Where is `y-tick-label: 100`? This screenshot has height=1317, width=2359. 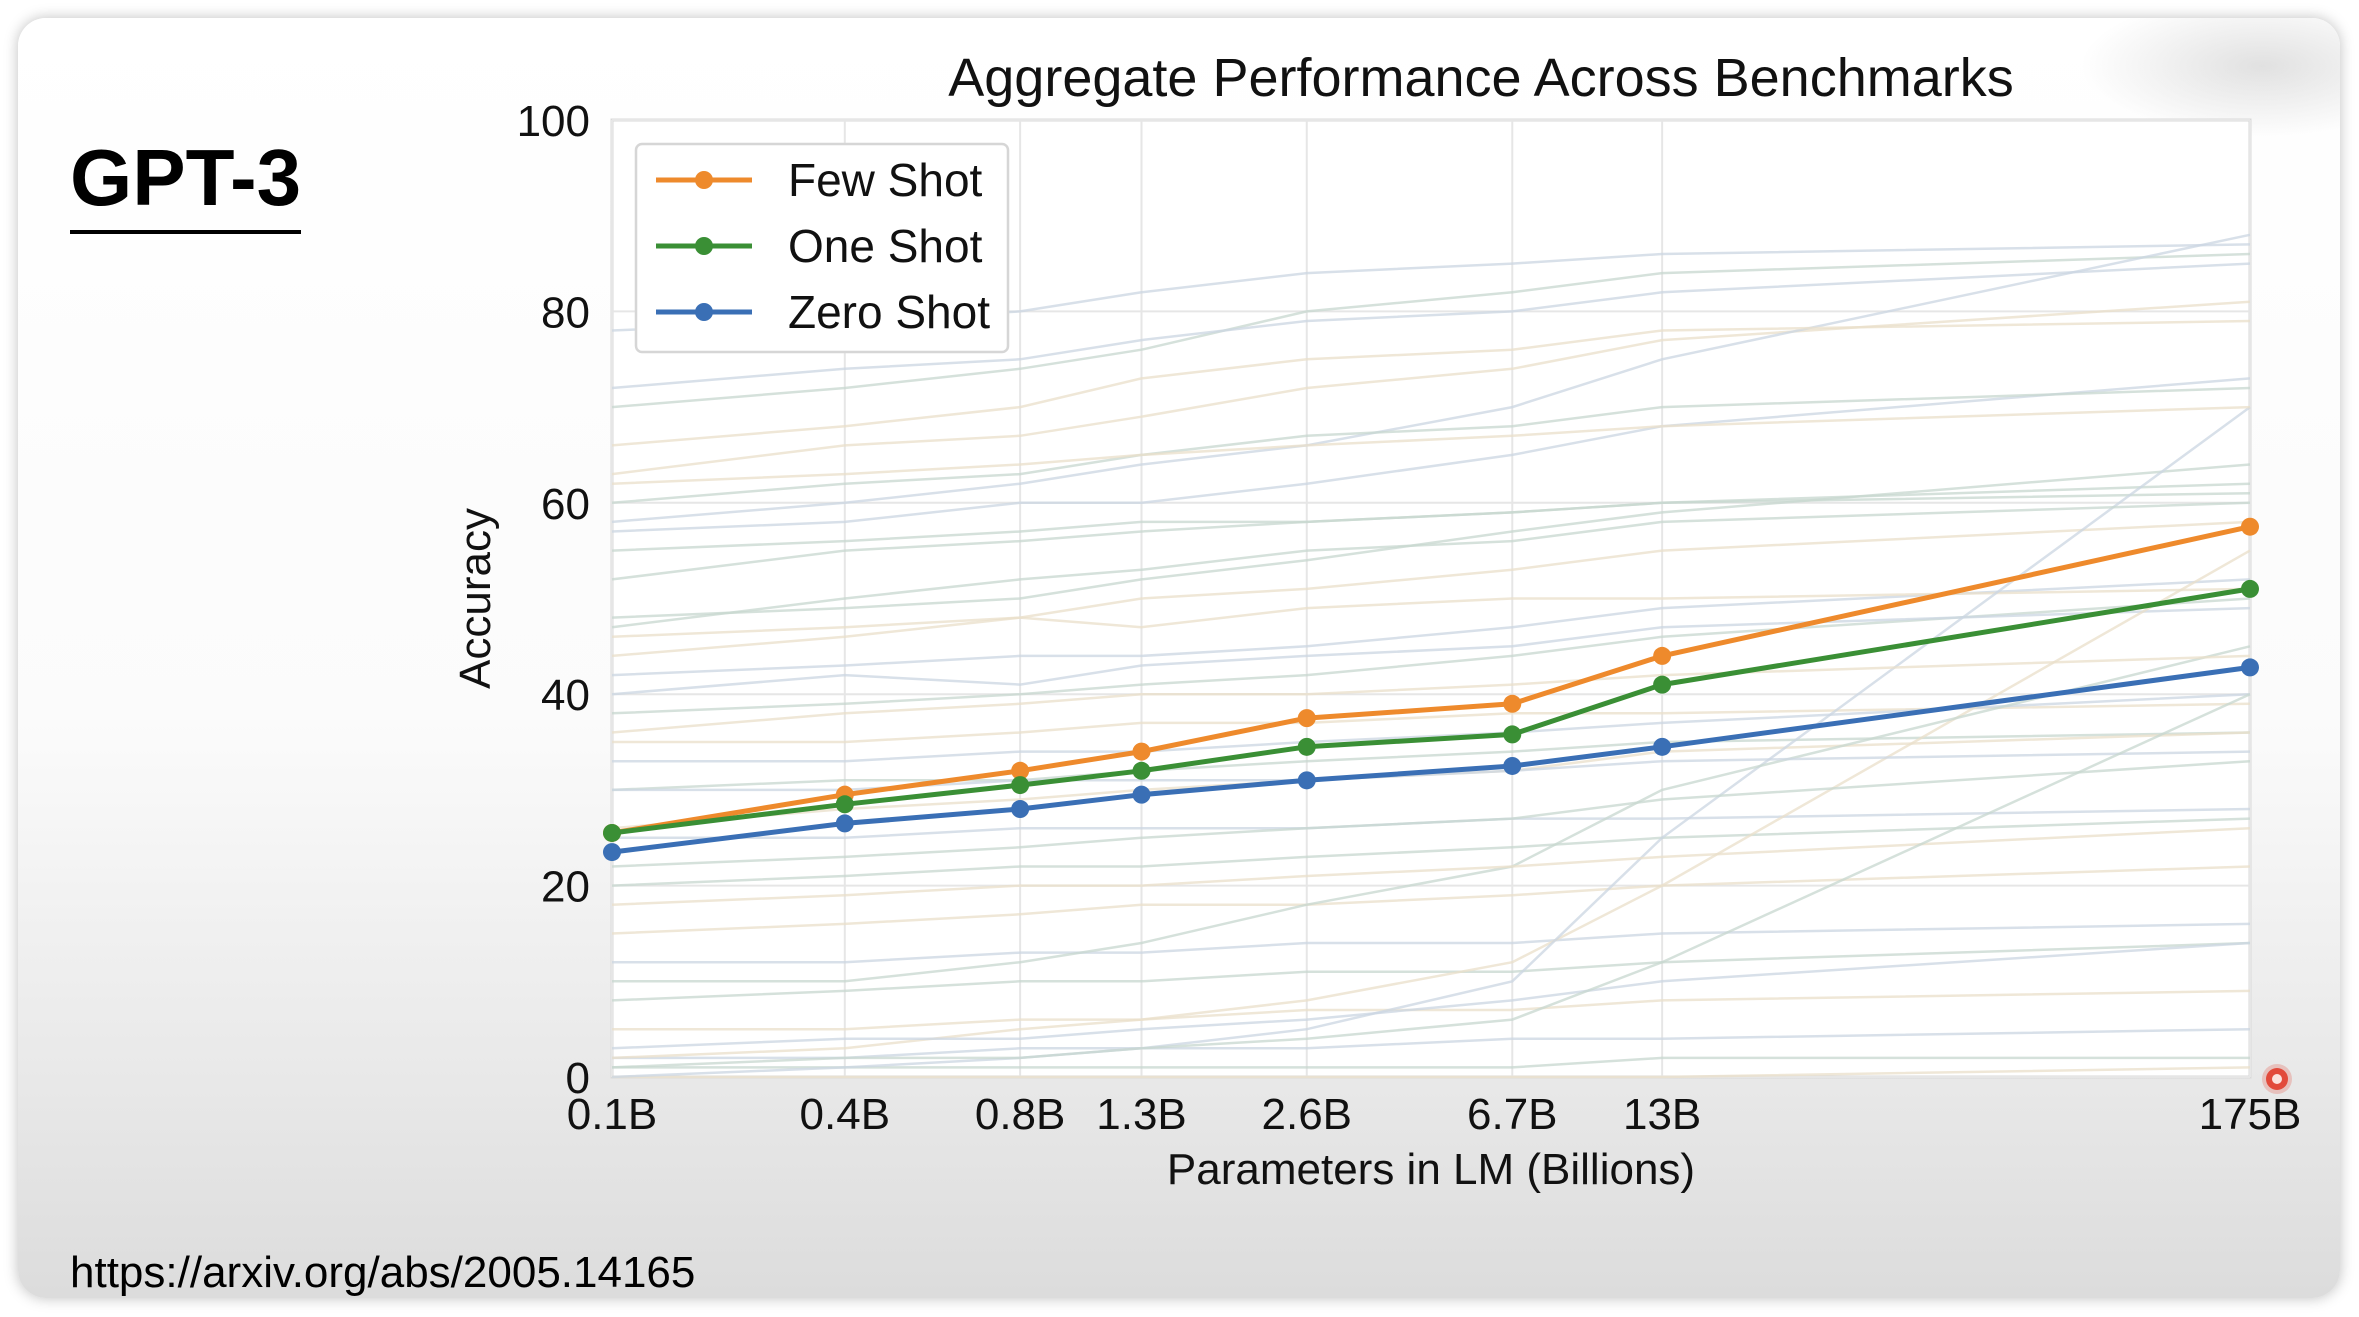 y-tick-label: 100 is located at coordinates (553, 121).